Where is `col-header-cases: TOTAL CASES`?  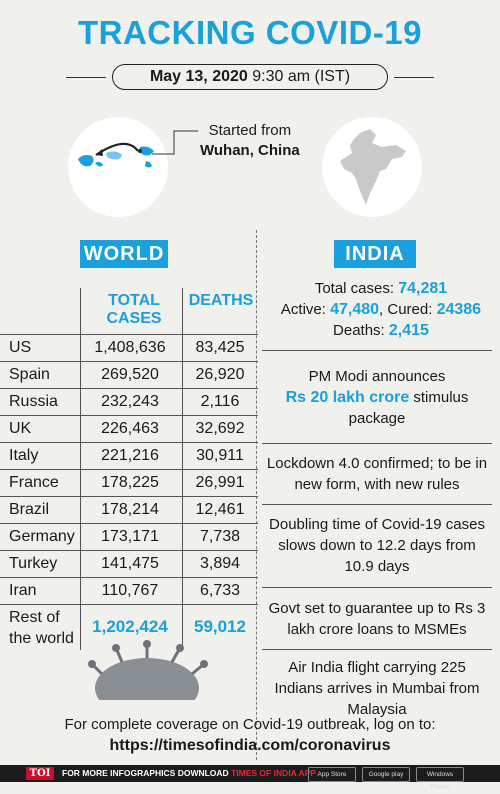 col-header-cases: TOTAL CASES is located at coordinates (134, 310).